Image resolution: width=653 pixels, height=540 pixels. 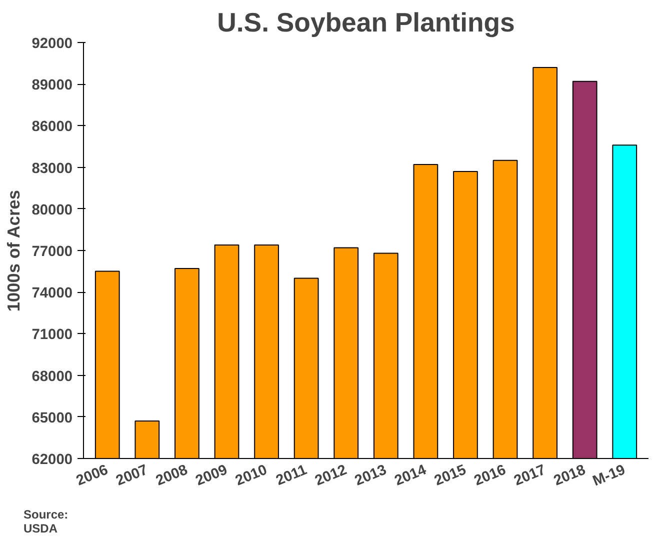 I want to click on y-axis-title: 1000s of Acres, so click(x=14, y=251).